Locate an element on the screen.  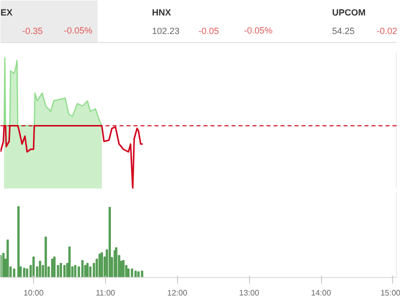
x-tick-label: 15:00 is located at coordinates (390, 293).